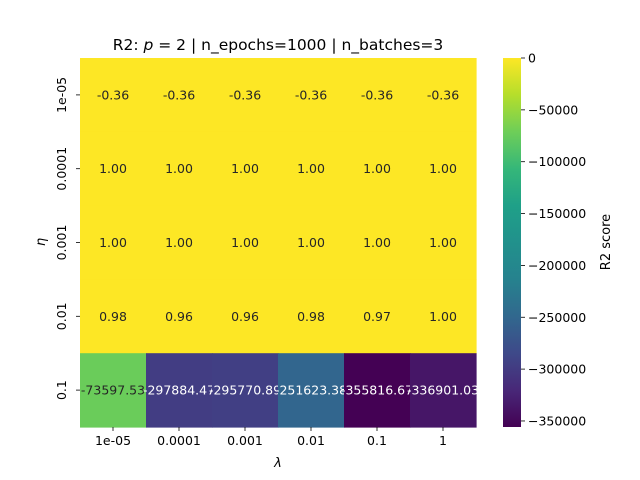 Image resolution: width=640 pixels, height=480 pixels. What do you see at coordinates (61, 243) in the screenshot?
I see `y-tick-label: 0.001` at bounding box center [61, 243].